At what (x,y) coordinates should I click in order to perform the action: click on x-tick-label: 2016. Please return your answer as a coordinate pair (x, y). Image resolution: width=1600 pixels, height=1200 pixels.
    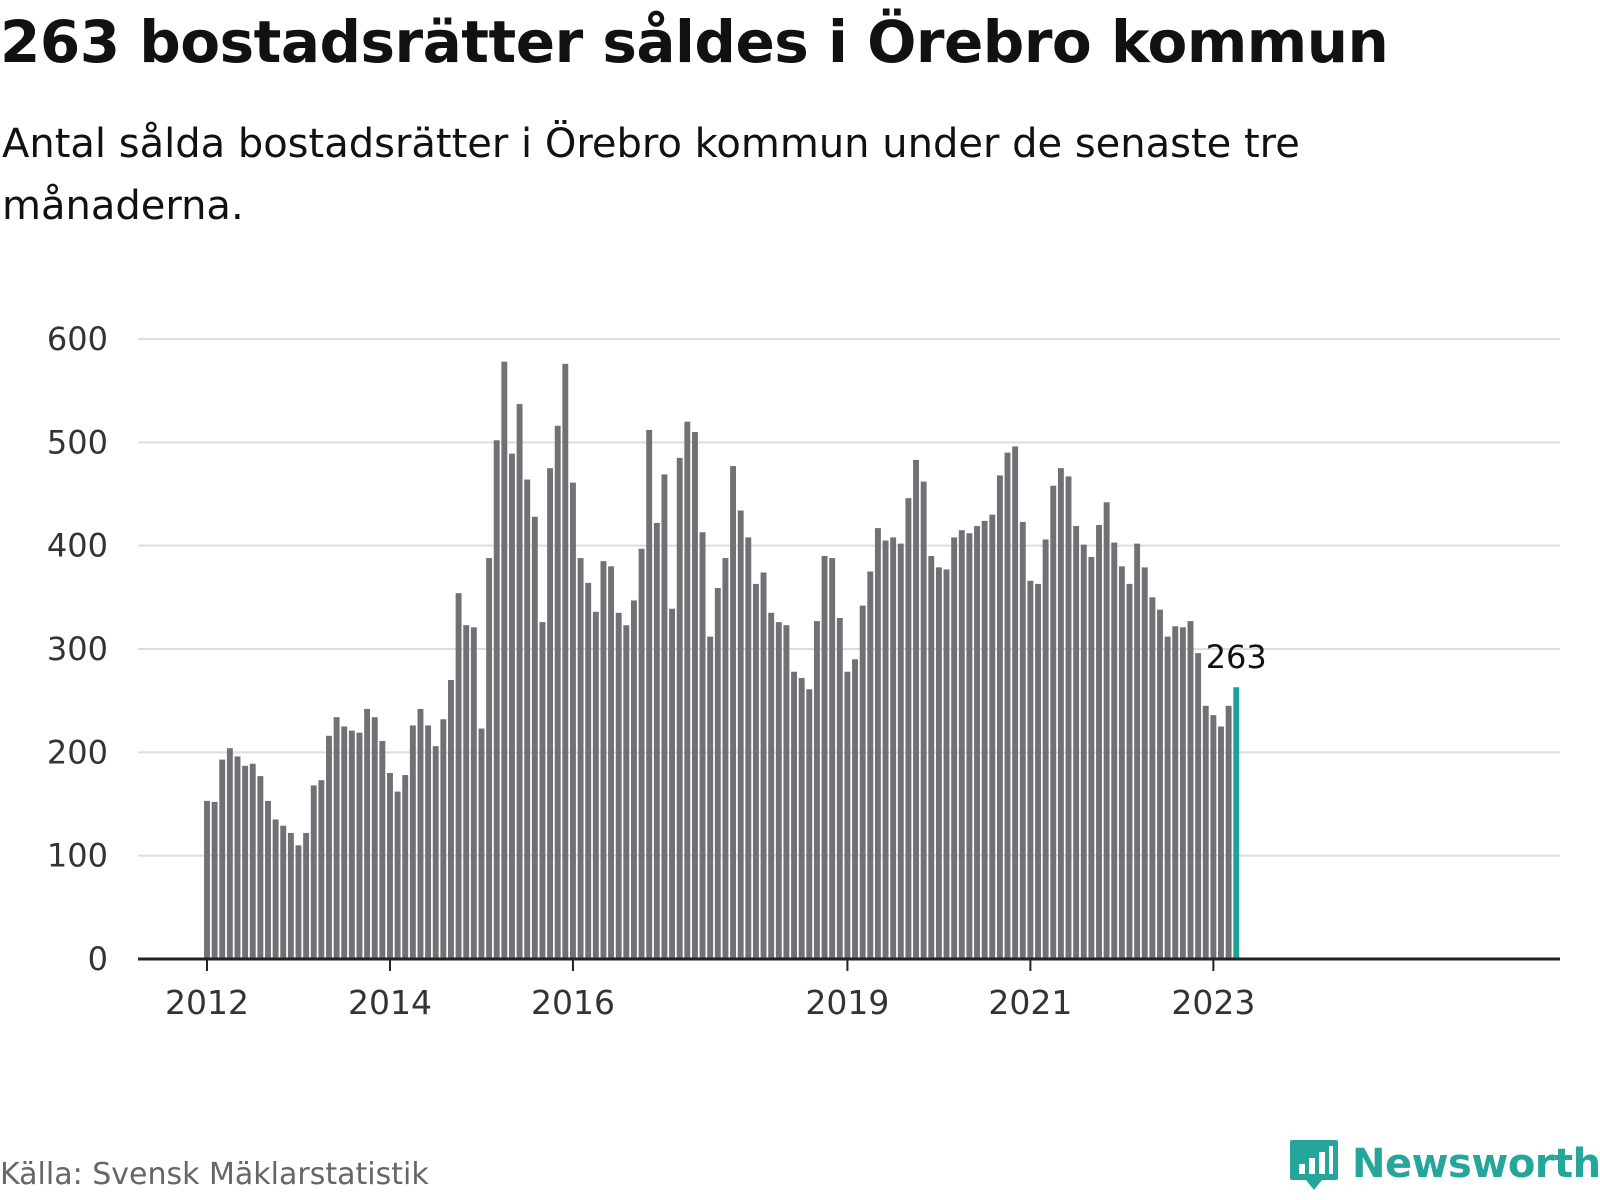
    Looking at the image, I should click on (573, 1001).